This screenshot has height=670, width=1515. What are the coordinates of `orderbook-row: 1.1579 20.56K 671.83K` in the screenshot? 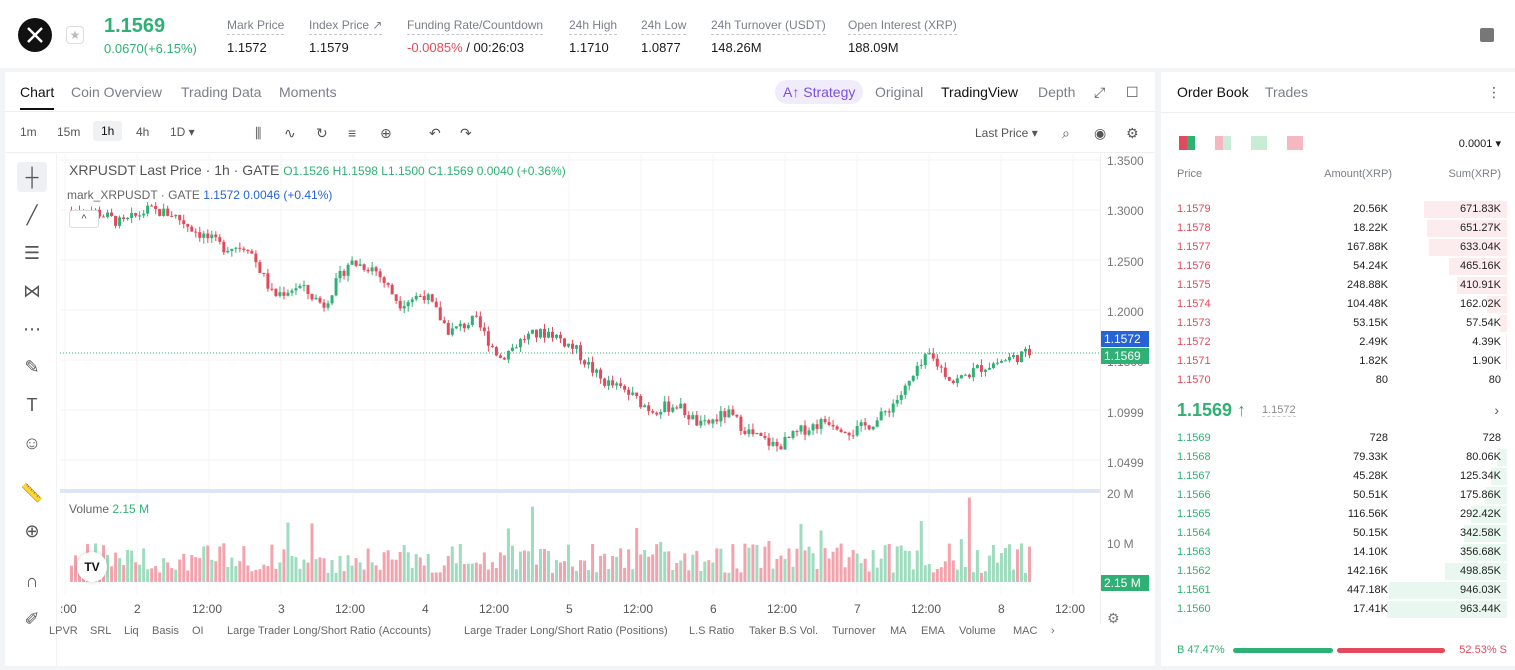 It's located at (1338, 209).